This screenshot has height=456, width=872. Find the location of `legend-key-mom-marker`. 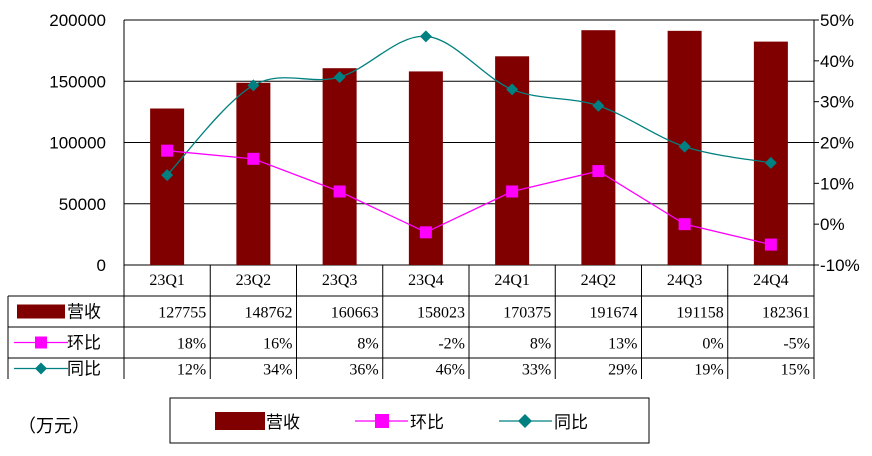

legend-key-mom-marker is located at coordinates (382, 421).